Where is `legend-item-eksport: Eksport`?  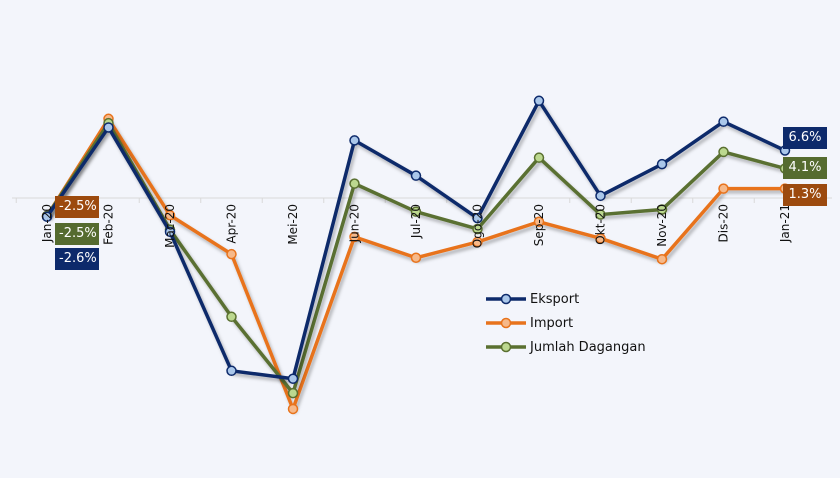 legend-item-eksport: Eksport is located at coordinates (566, 299).